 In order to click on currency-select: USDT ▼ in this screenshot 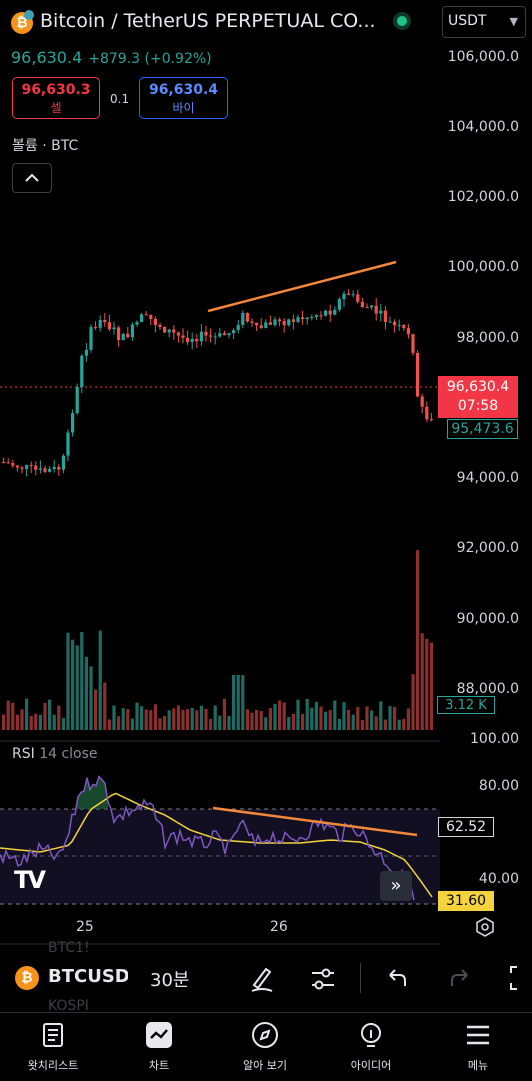, I will do `click(484, 22)`.